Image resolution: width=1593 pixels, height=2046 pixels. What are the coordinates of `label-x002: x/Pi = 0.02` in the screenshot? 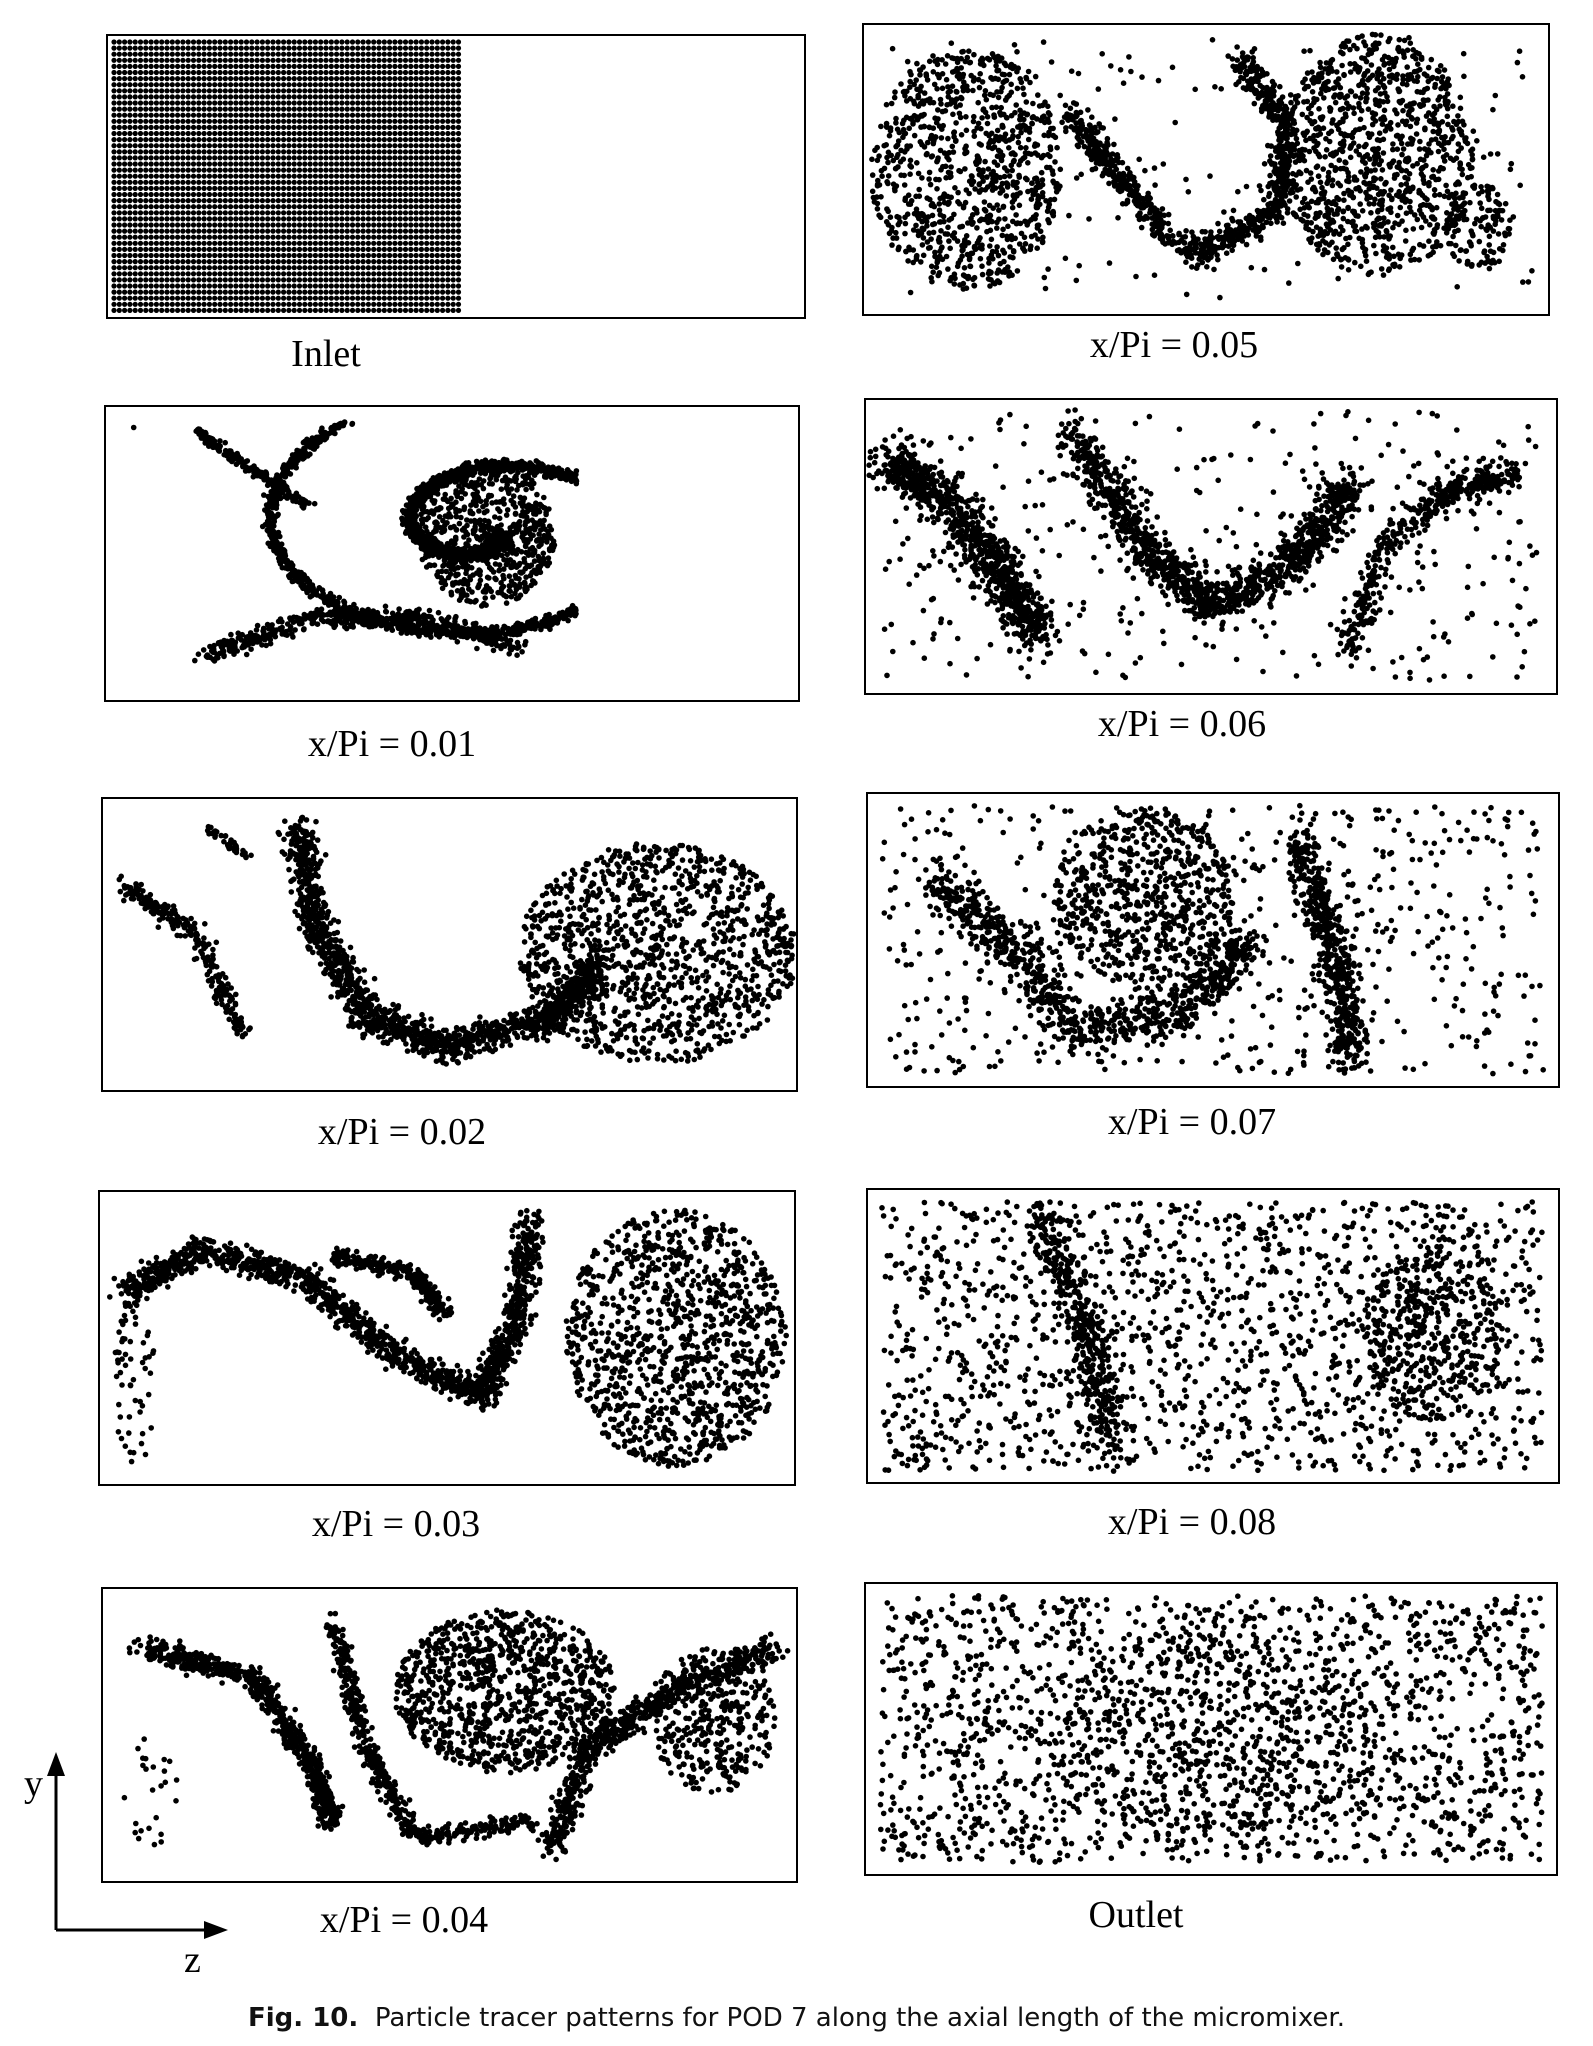 It's located at (402, 1132).